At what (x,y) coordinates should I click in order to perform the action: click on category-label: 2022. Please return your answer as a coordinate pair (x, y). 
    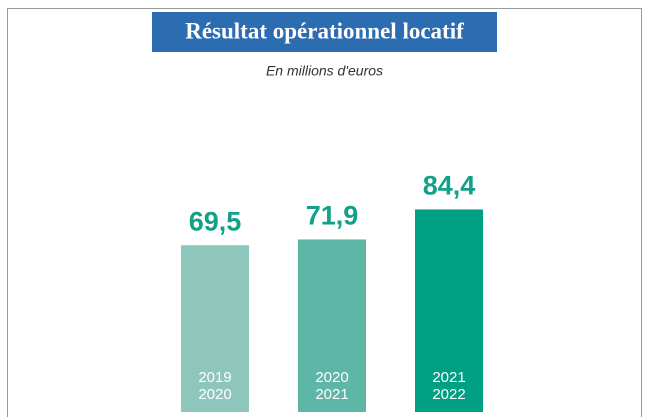
    Looking at the image, I should click on (448, 394).